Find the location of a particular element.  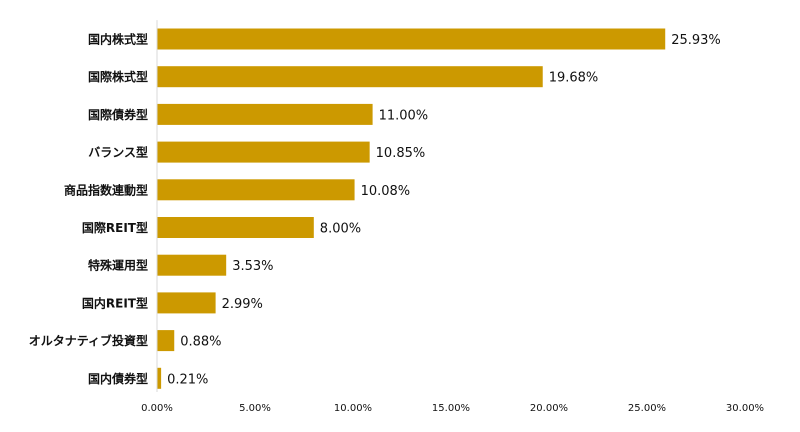

x-tick-label: 30.00% is located at coordinates (745, 408).